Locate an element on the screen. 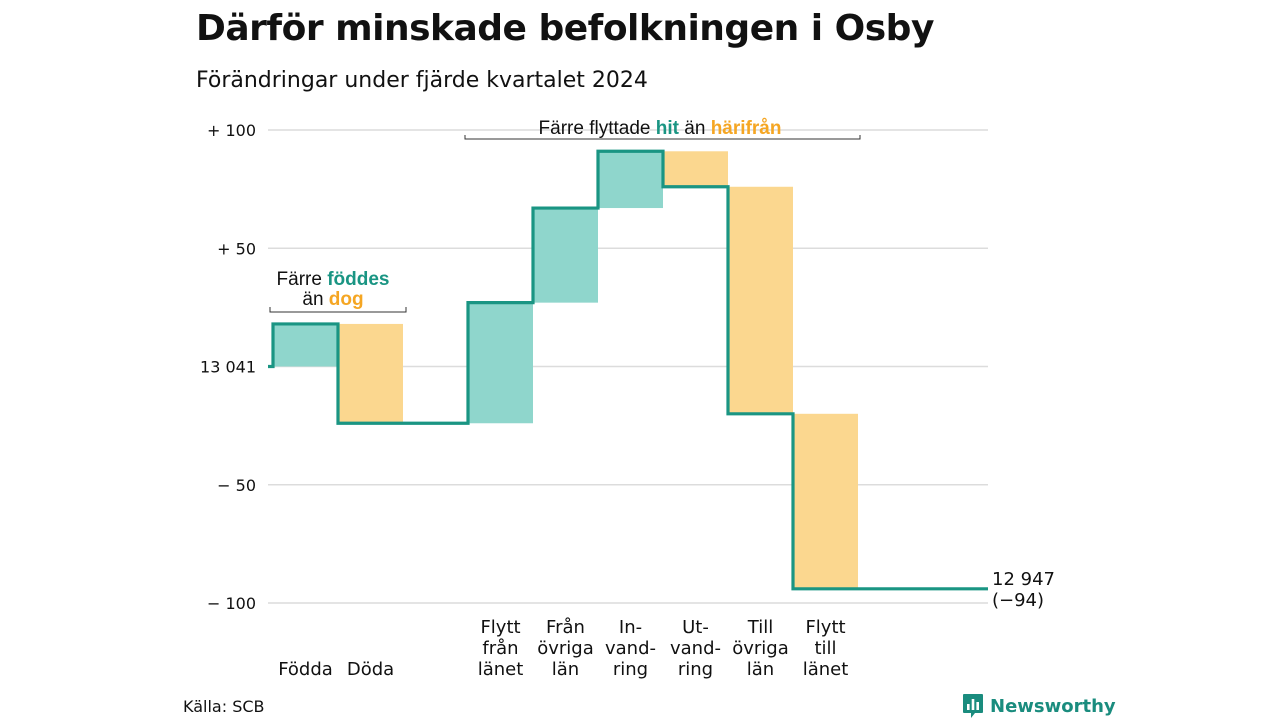 Image resolution: width=1280 pixels, height=720 pixels. logo-text: Newsworthy is located at coordinates (1053, 706).